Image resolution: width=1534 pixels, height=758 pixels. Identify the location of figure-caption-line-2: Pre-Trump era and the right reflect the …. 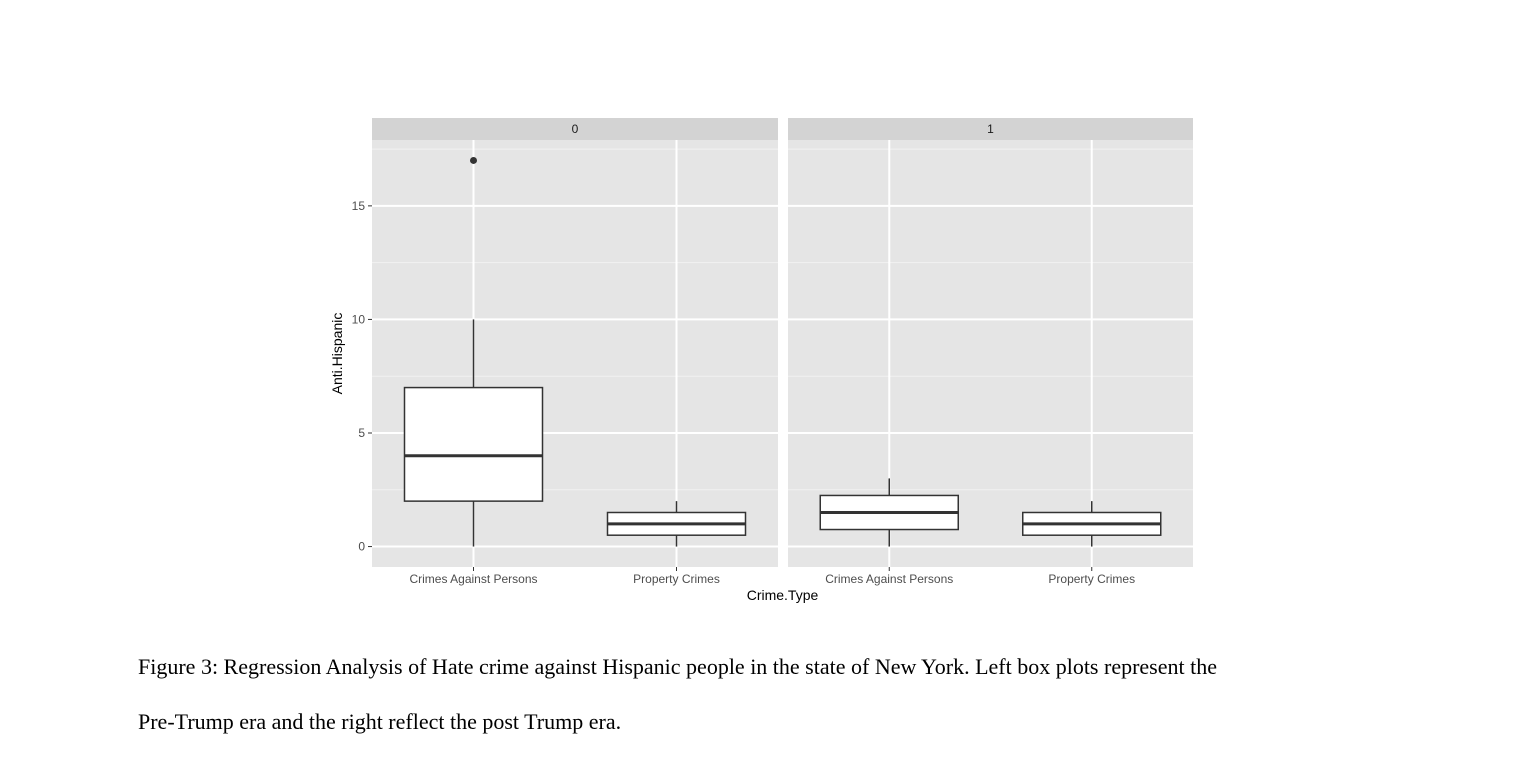
(380, 721).